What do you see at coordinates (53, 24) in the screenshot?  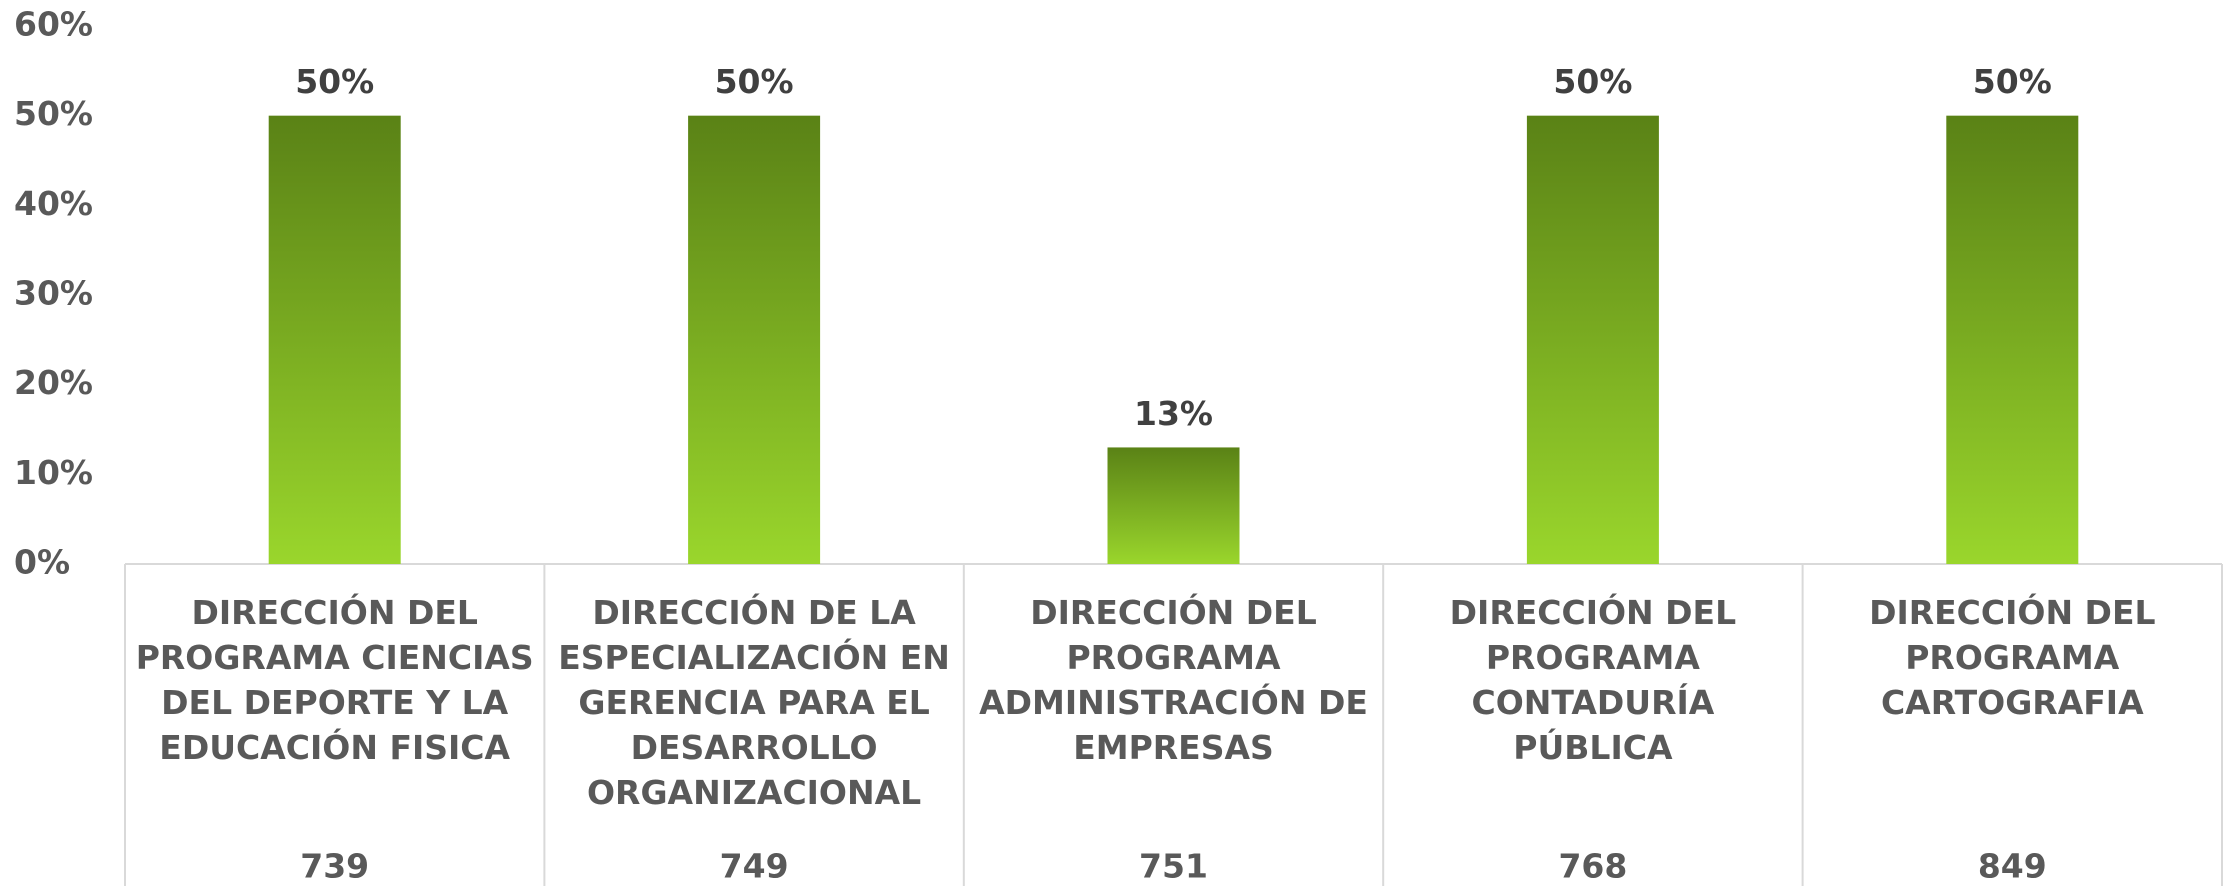 I see `y-tick-label: 60%` at bounding box center [53, 24].